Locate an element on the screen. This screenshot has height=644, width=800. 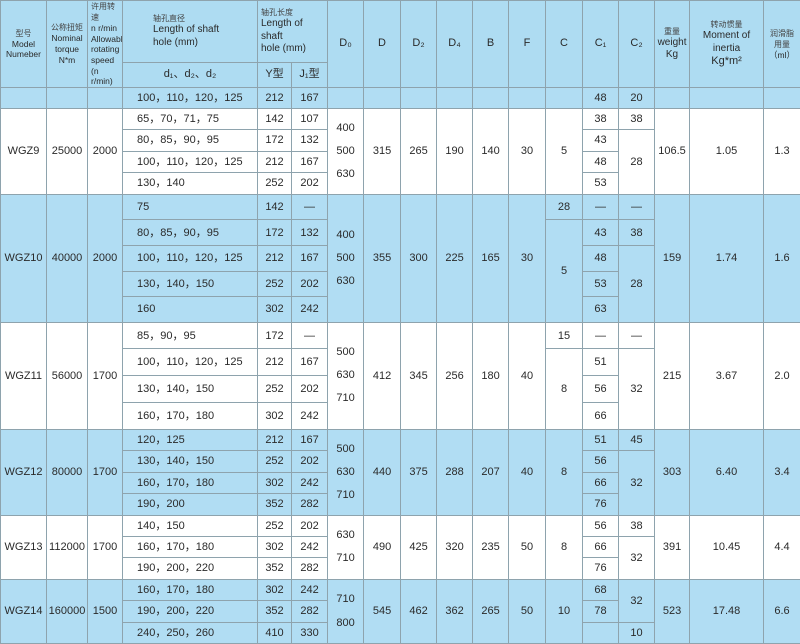
shaft-diameter-cell: 130，140 is located at coordinates (190, 184).